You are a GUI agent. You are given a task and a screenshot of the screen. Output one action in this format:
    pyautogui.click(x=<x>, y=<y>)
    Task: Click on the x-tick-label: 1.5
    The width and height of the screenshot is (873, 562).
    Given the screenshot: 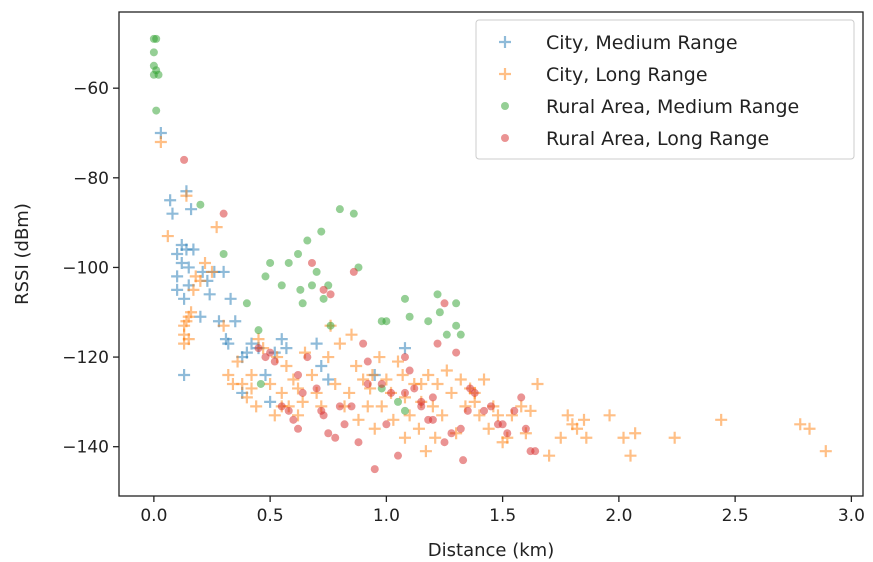 What is the action you would take?
    pyautogui.click(x=502, y=516)
    